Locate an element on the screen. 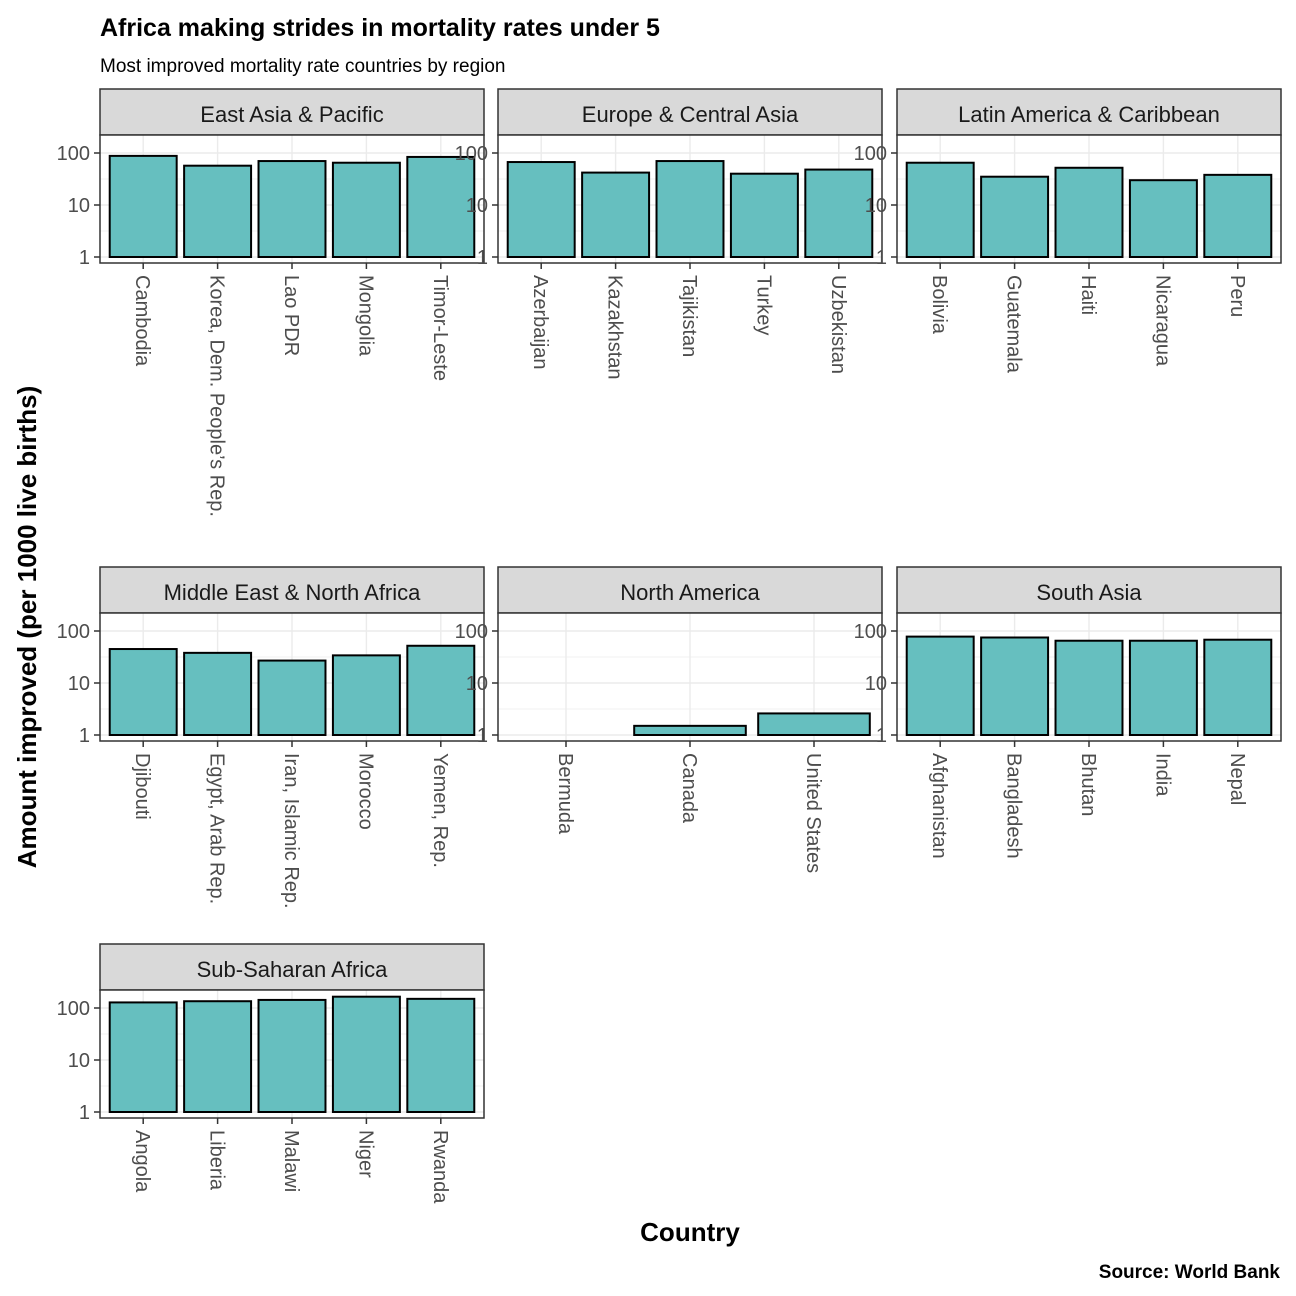 Image resolution: width=1296 pixels, height=1296 pixels. facet-strip-label: Sub-Saharan Africa is located at coordinates (293, 969).